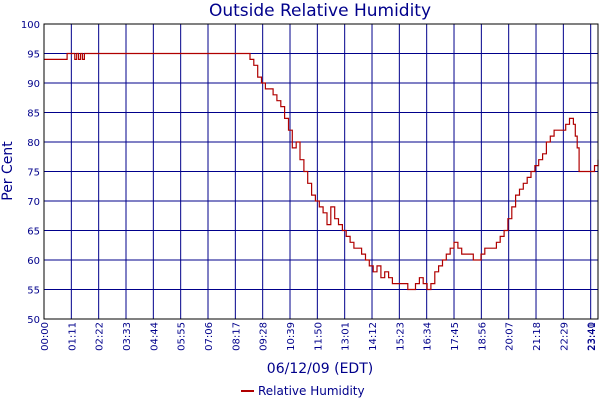 The height and width of the screenshot is (400, 600). Describe the element at coordinates (33, 202) in the screenshot. I see `y-tick-label: 70` at that location.